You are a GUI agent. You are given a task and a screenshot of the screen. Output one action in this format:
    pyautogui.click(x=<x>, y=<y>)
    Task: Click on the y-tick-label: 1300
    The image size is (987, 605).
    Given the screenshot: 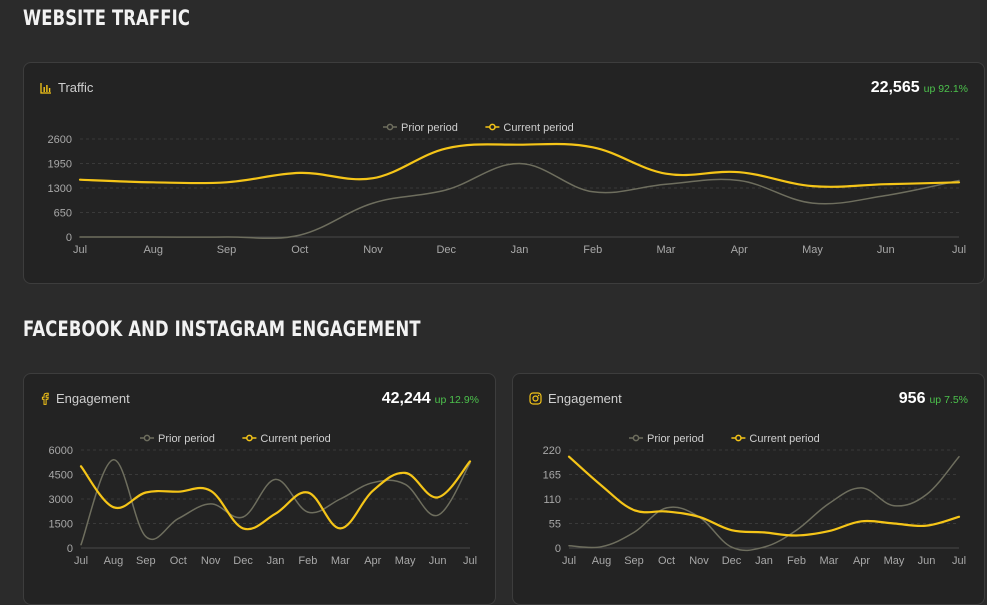 What is the action you would take?
    pyautogui.click(x=60, y=189)
    